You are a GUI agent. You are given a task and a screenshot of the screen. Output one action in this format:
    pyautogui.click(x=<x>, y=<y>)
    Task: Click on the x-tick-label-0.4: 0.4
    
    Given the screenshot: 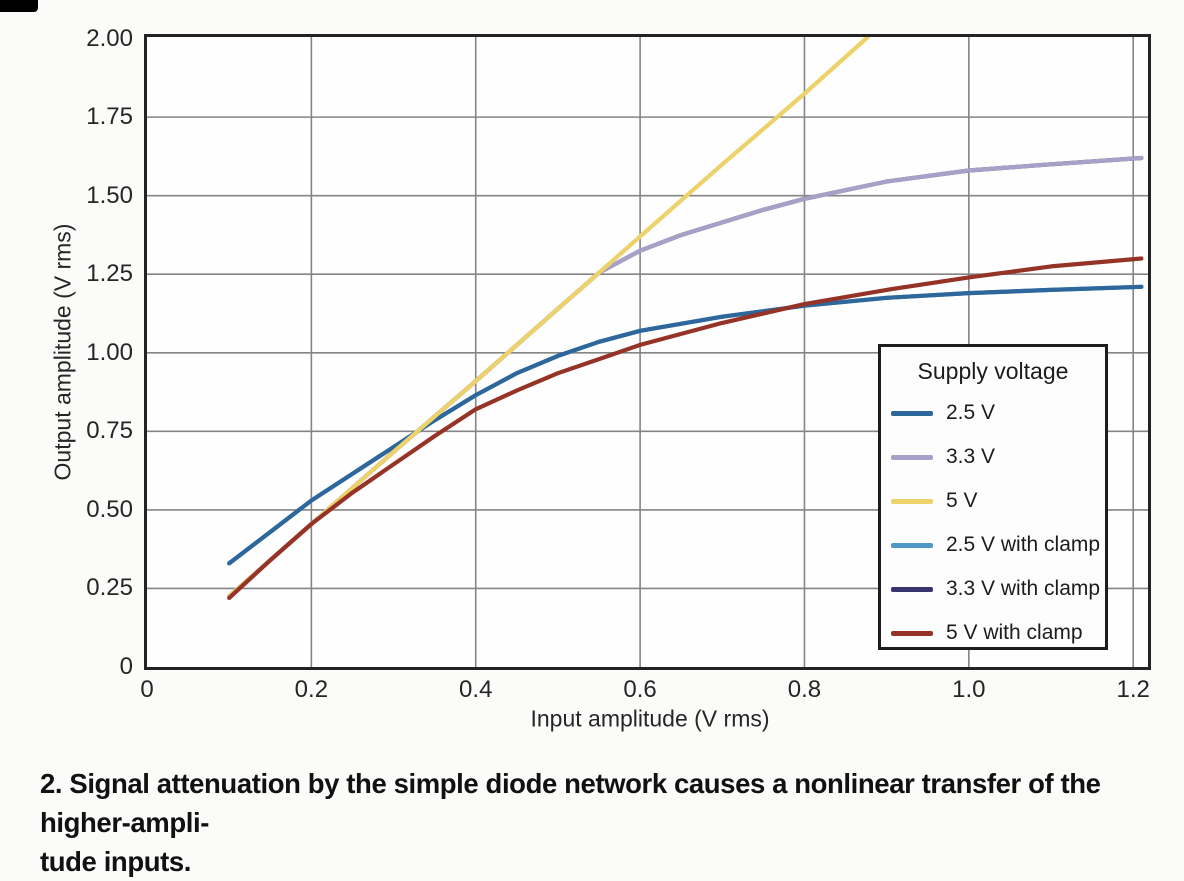 What is the action you would take?
    pyautogui.click(x=476, y=689)
    